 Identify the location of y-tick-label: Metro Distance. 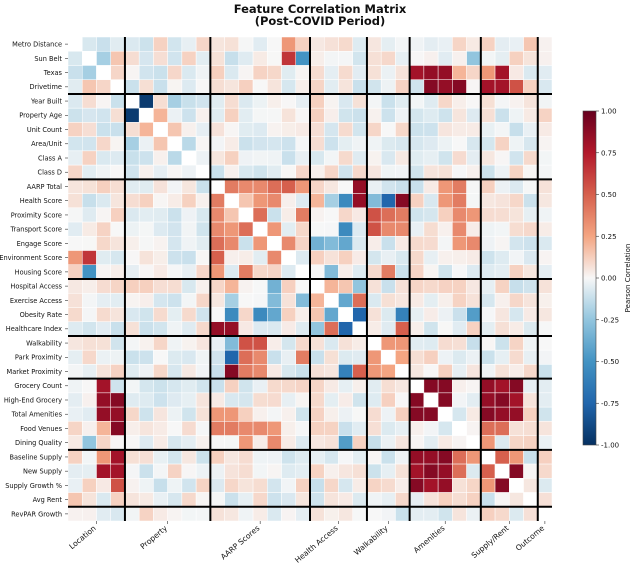
(37, 45).